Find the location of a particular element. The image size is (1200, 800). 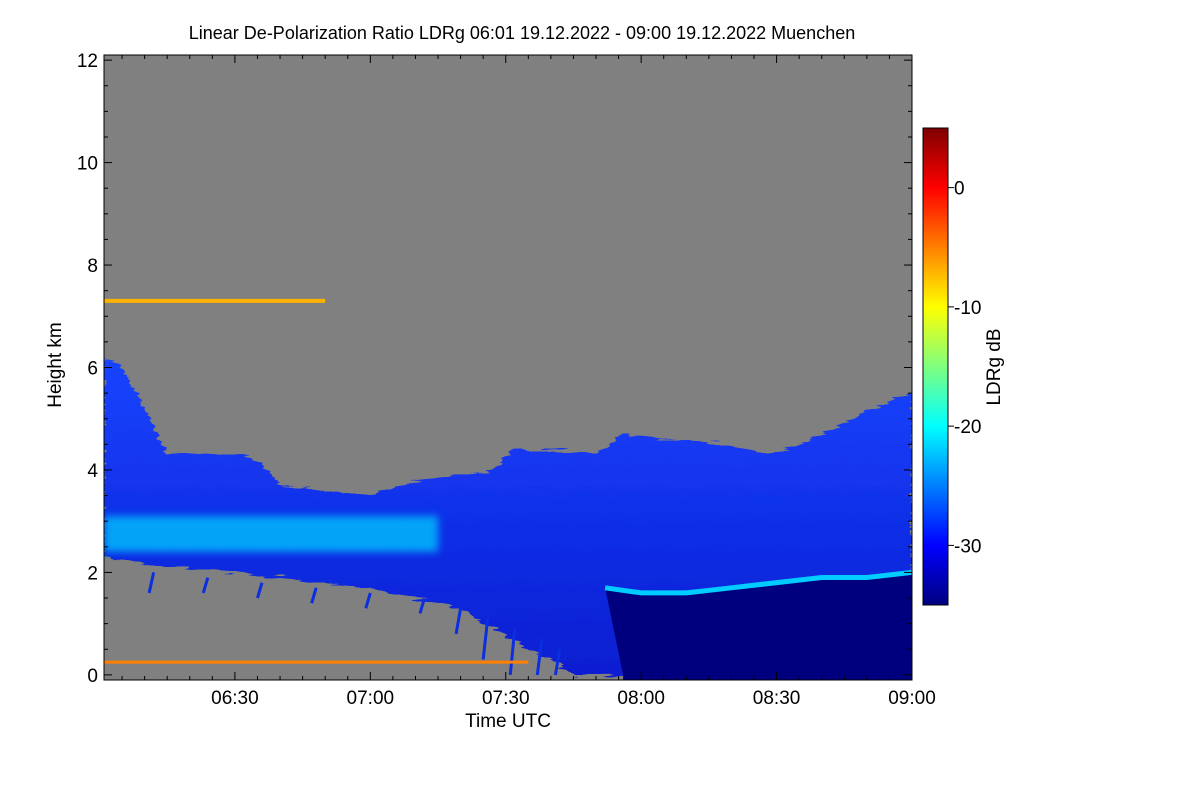

colorbar-tick-label: -30 is located at coordinates (967, 546).